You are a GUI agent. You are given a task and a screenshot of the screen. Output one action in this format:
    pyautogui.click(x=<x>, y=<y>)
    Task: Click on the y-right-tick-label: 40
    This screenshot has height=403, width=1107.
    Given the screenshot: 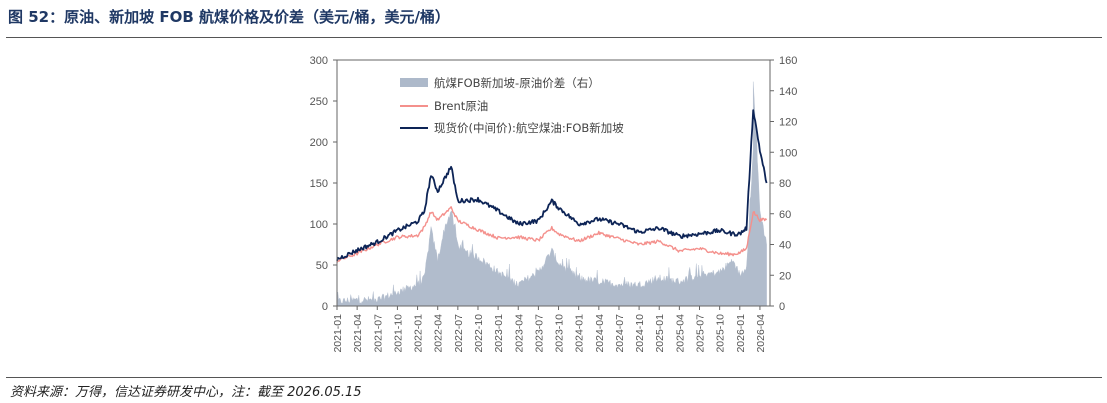 What is the action you would take?
    pyautogui.click(x=785, y=246)
    